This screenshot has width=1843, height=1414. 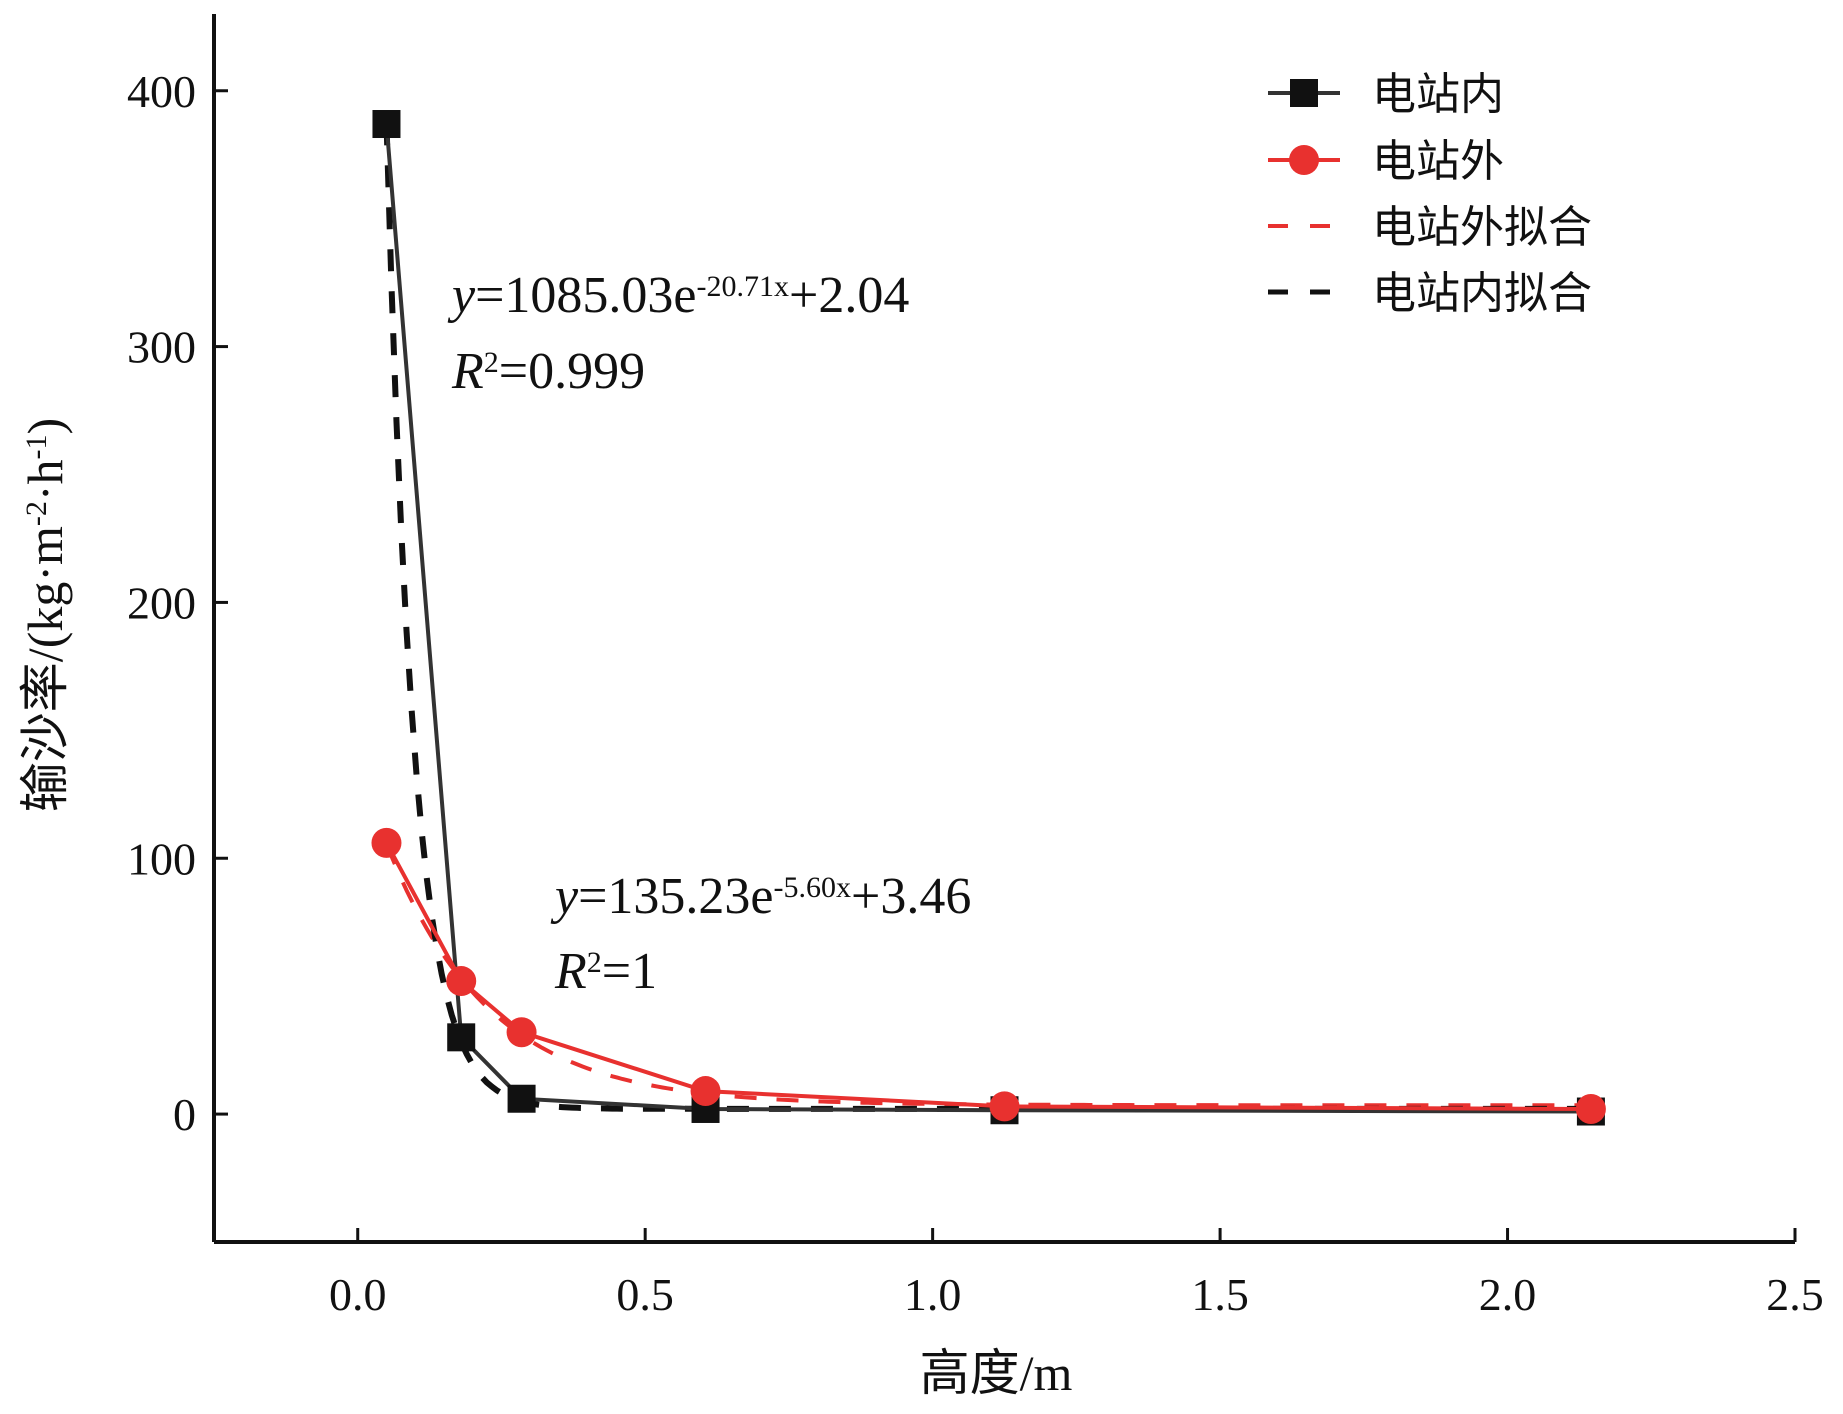 What do you see at coordinates (987, 976) in the screenshot?
I see `series-line-outer` at bounding box center [987, 976].